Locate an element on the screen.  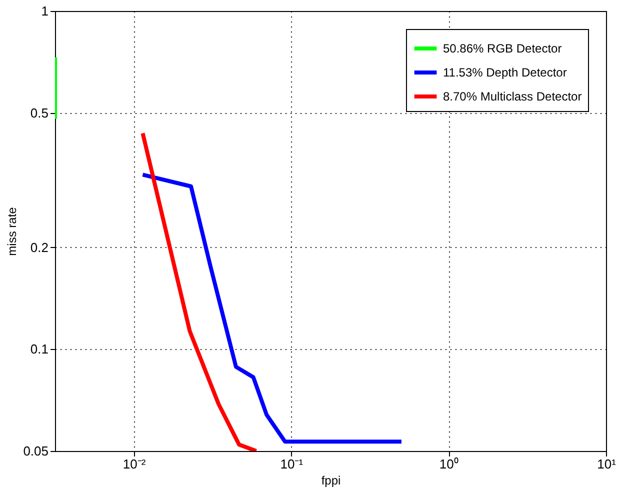
y-tick-label: 0.2 is located at coordinates (39, 247).